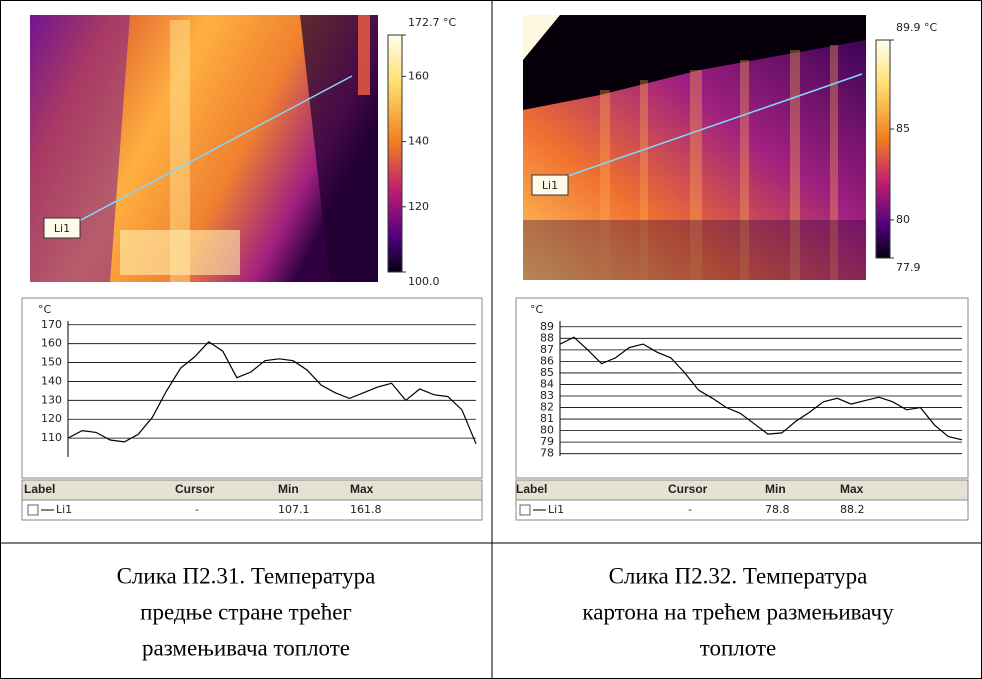 The image size is (982, 679). I want to click on y-tick-label: 110, so click(51, 437).